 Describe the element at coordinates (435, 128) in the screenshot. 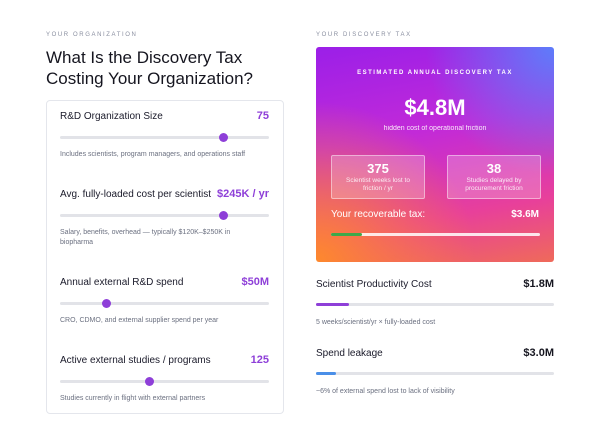

I see `caption: hidden cost of operational friction` at that location.